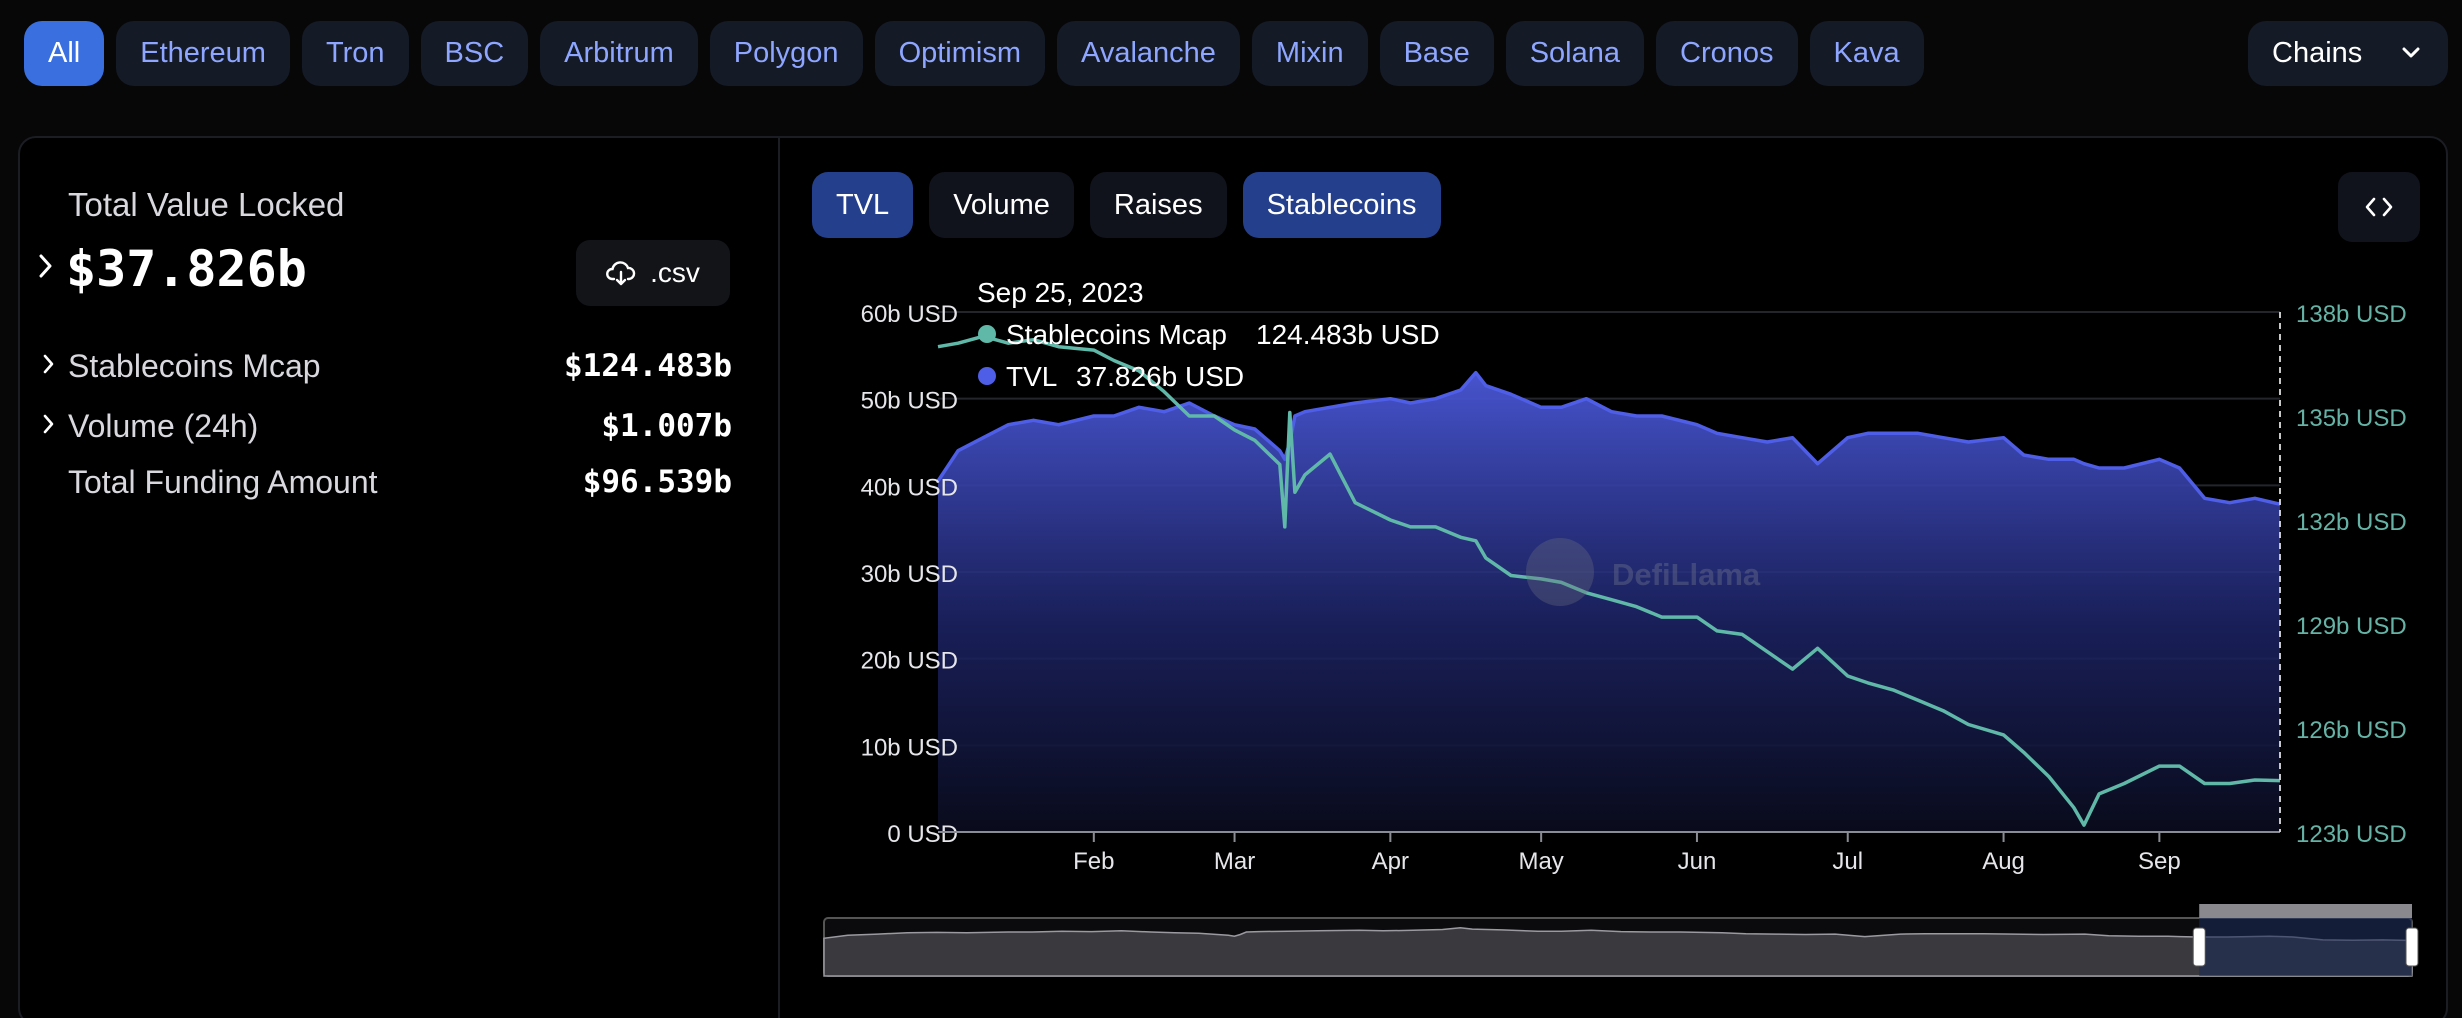 The image size is (2462, 1018). Describe the element at coordinates (387, 366) in the screenshot. I see `stat-row-stablecoins: Stablecoins Mcap $124.483b` at that location.